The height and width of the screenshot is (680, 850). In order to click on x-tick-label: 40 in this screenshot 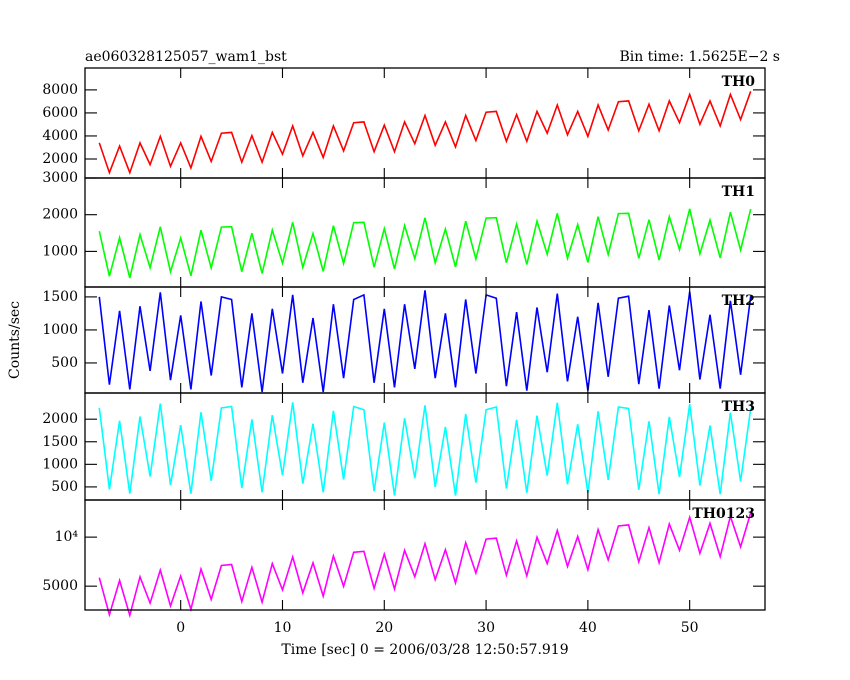, I will do `click(588, 628)`.